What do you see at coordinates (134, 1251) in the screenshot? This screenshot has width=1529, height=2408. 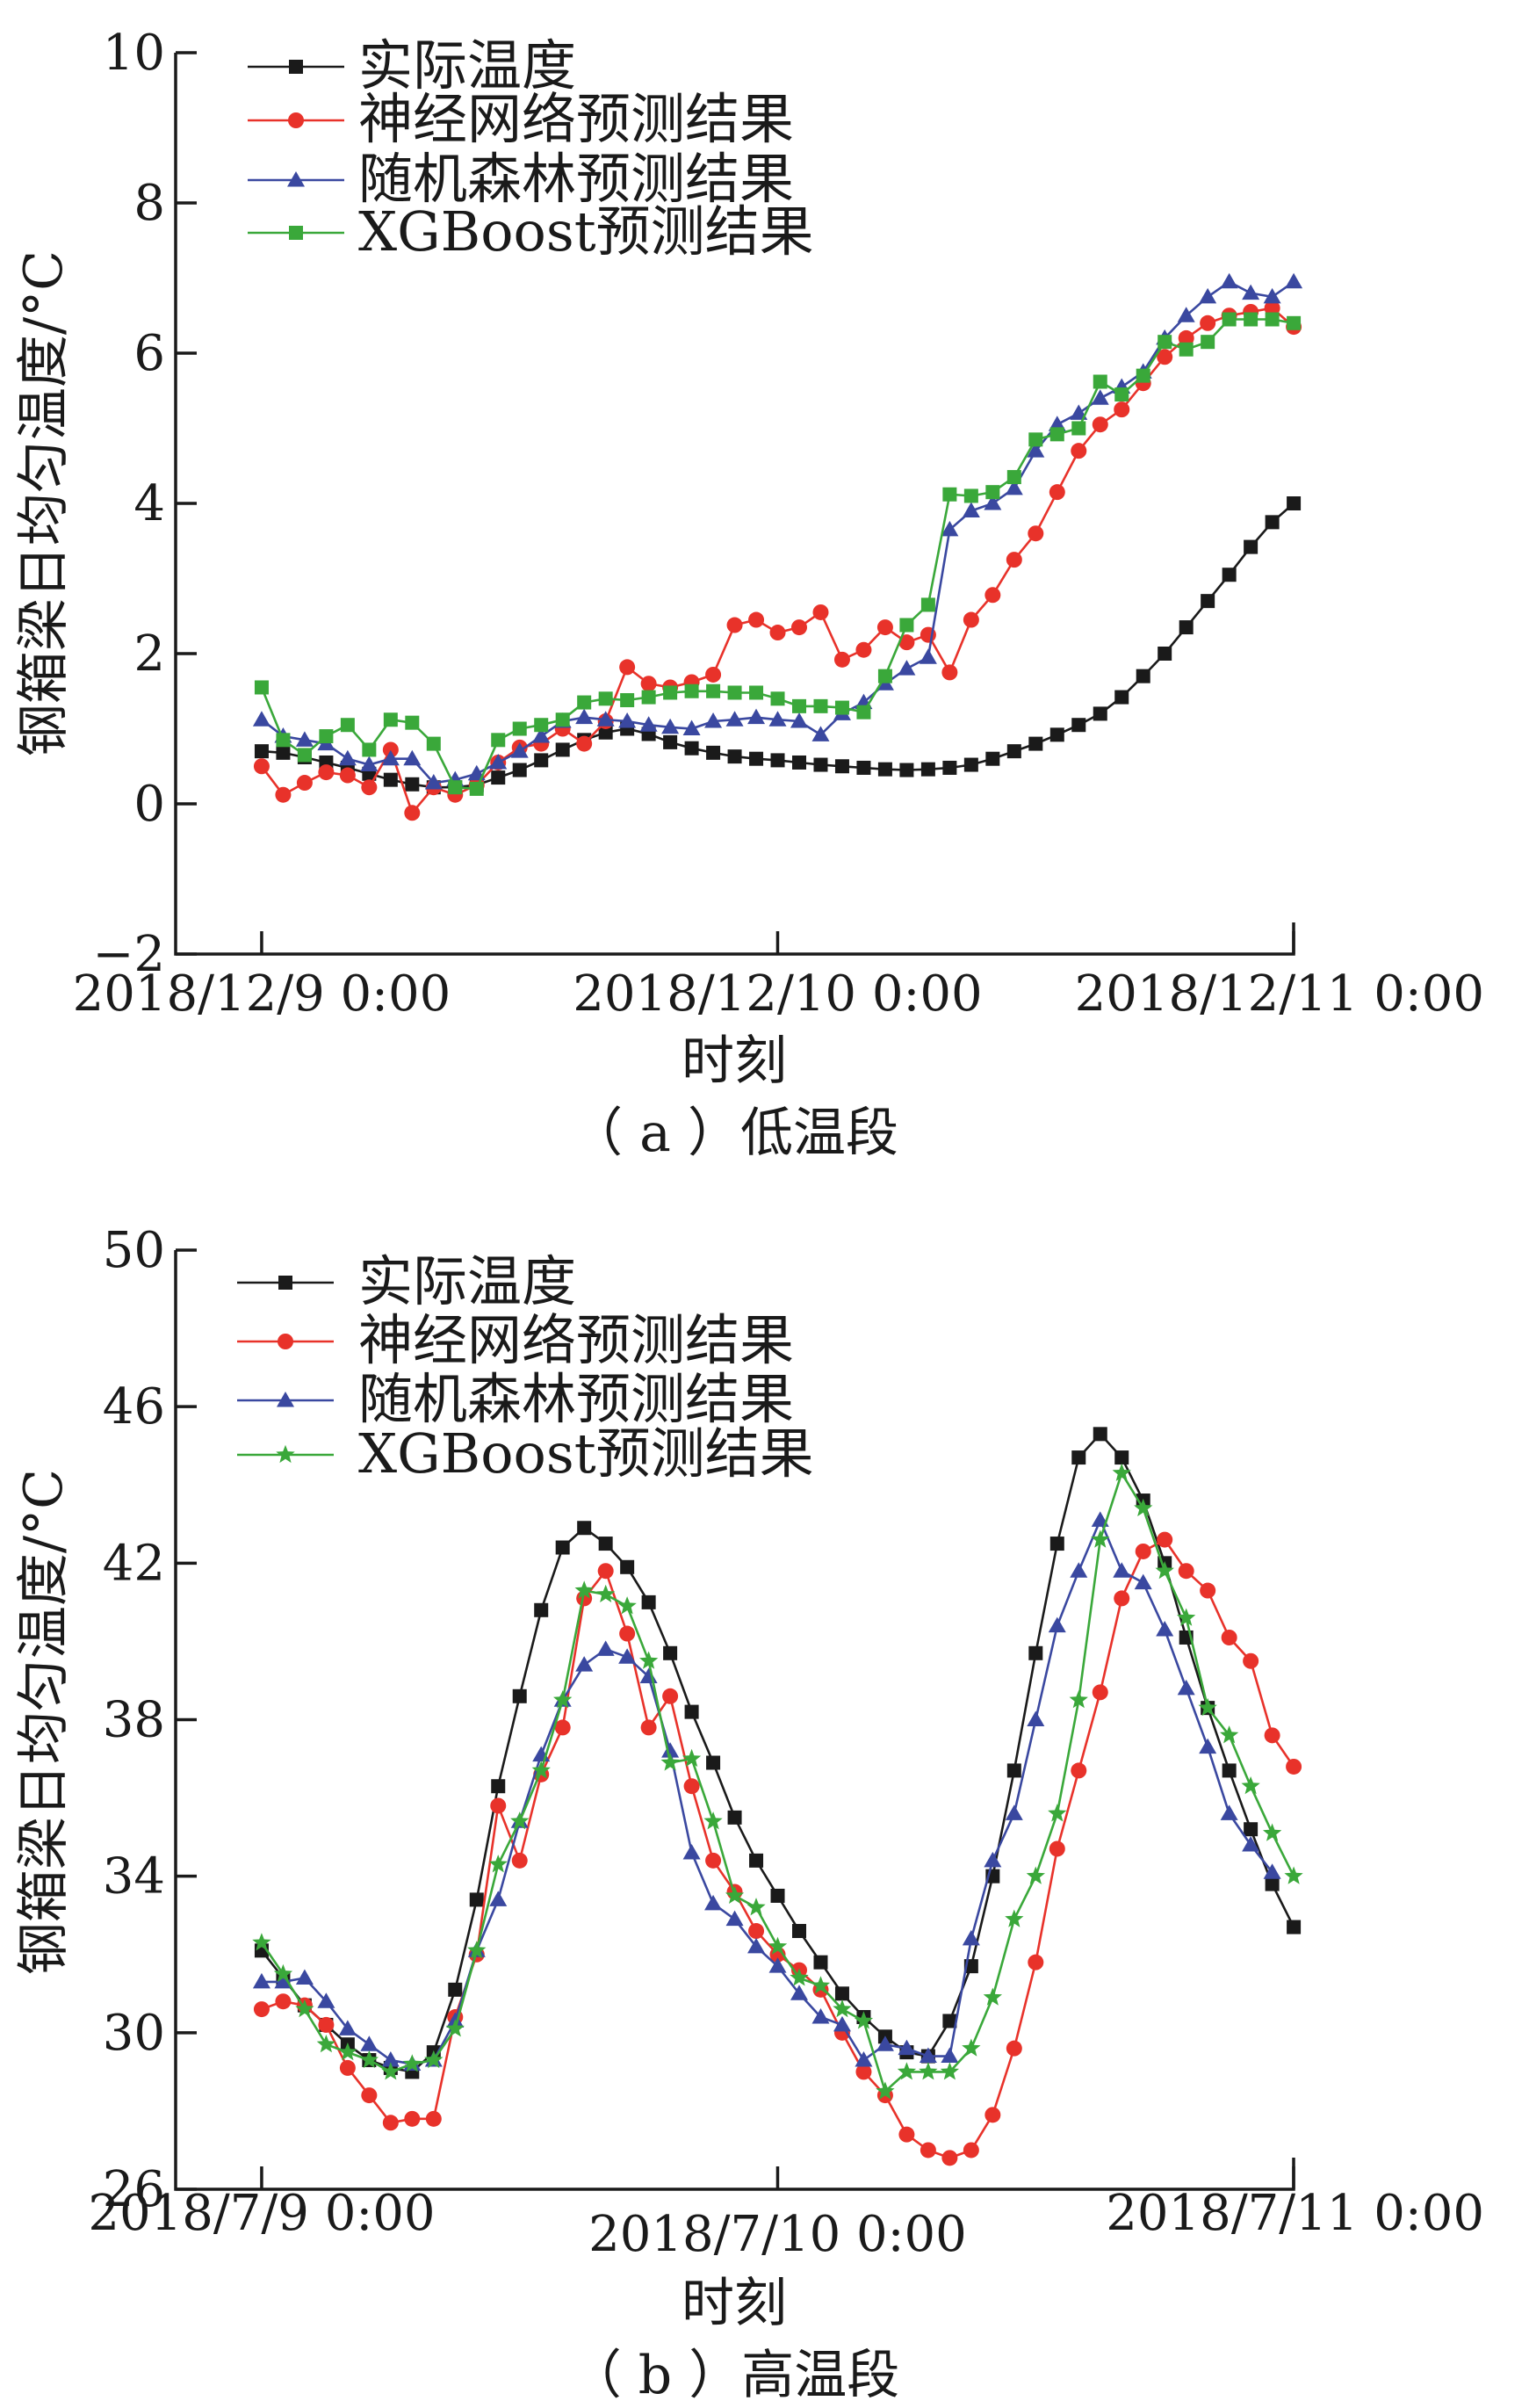 I see `y-tick-label: 50` at bounding box center [134, 1251].